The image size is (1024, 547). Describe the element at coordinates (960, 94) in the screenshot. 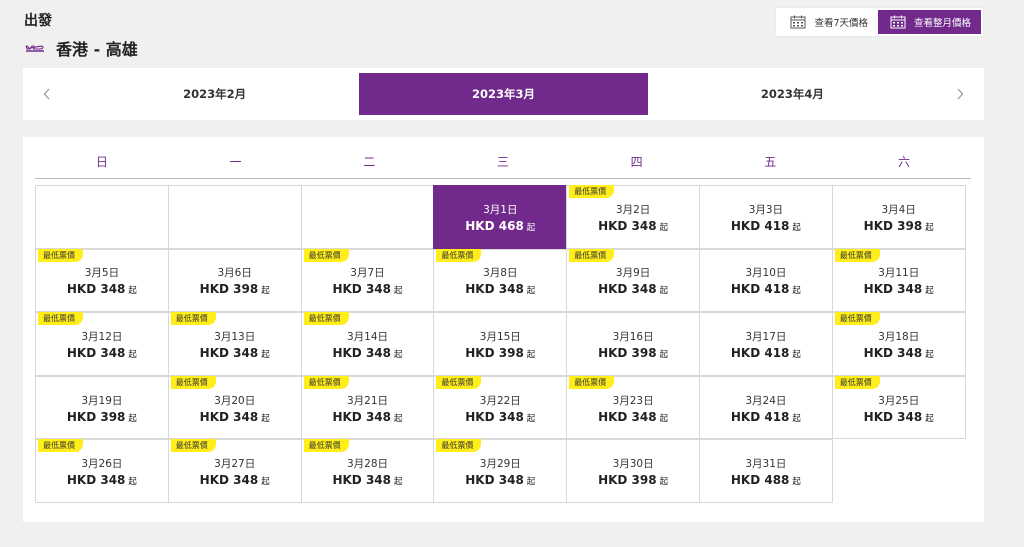

I see `next-month-button` at that location.